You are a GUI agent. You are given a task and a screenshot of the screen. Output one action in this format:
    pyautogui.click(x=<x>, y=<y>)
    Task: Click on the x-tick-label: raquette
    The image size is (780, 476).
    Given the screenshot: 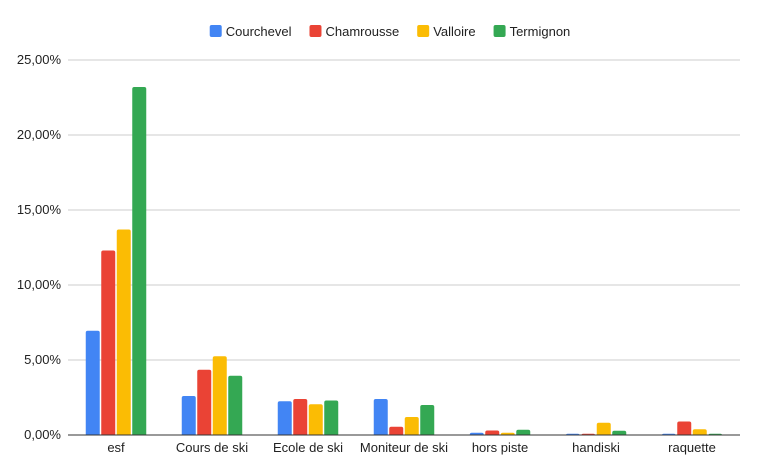 What is the action you would take?
    pyautogui.click(x=692, y=447)
    